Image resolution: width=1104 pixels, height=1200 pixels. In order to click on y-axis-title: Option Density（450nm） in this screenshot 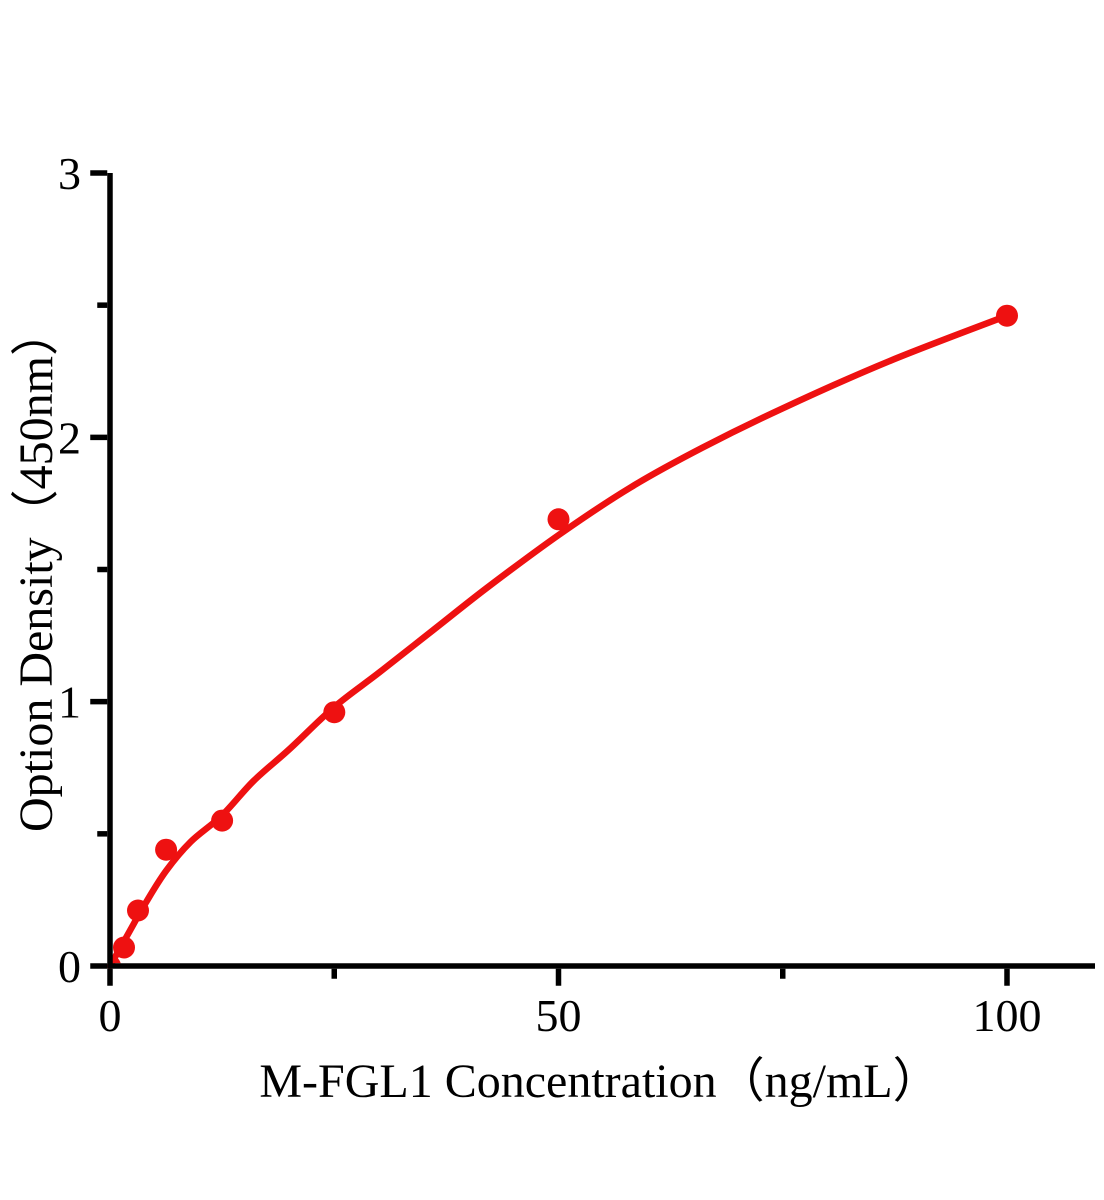, I will do `click(36, 570)`.